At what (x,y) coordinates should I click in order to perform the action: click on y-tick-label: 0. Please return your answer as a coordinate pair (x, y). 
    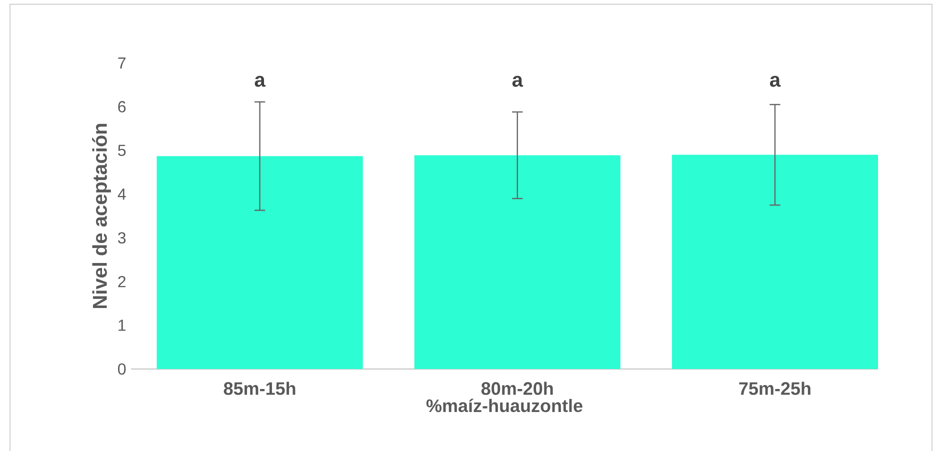
    Looking at the image, I should click on (122, 369).